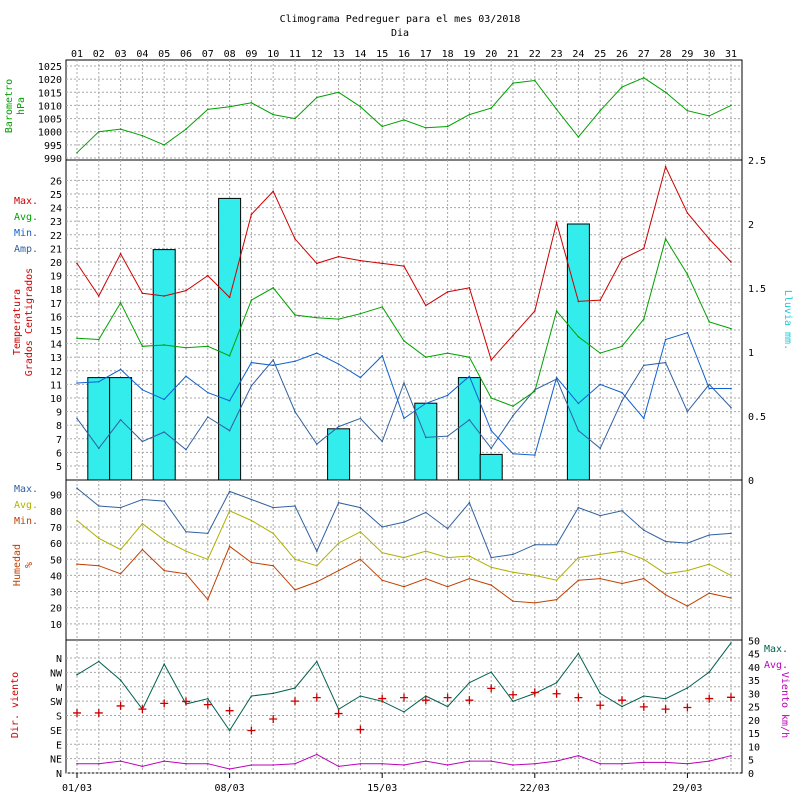 This screenshot has width=800, height=800. What do you see at coordinates (754, 721) in the screenshot?
I see `wind-speed-tick-label: 20` at bounding box center [754, 721].